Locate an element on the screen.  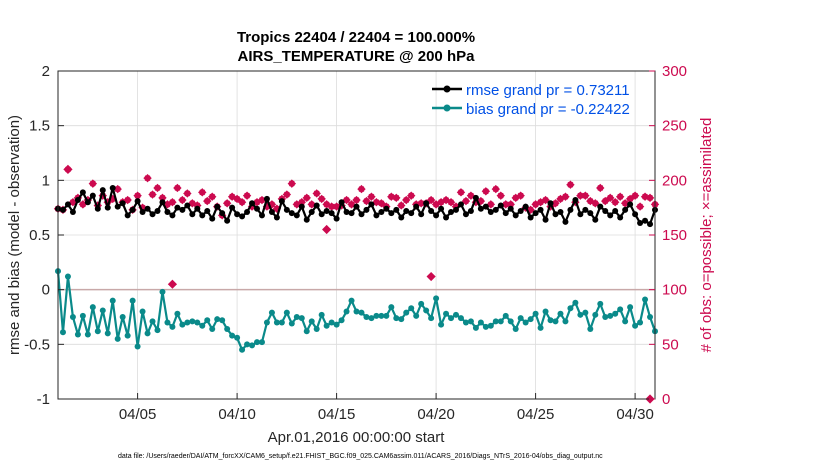
x-tick-label: 04/25 is located at coordinates (536, 414).